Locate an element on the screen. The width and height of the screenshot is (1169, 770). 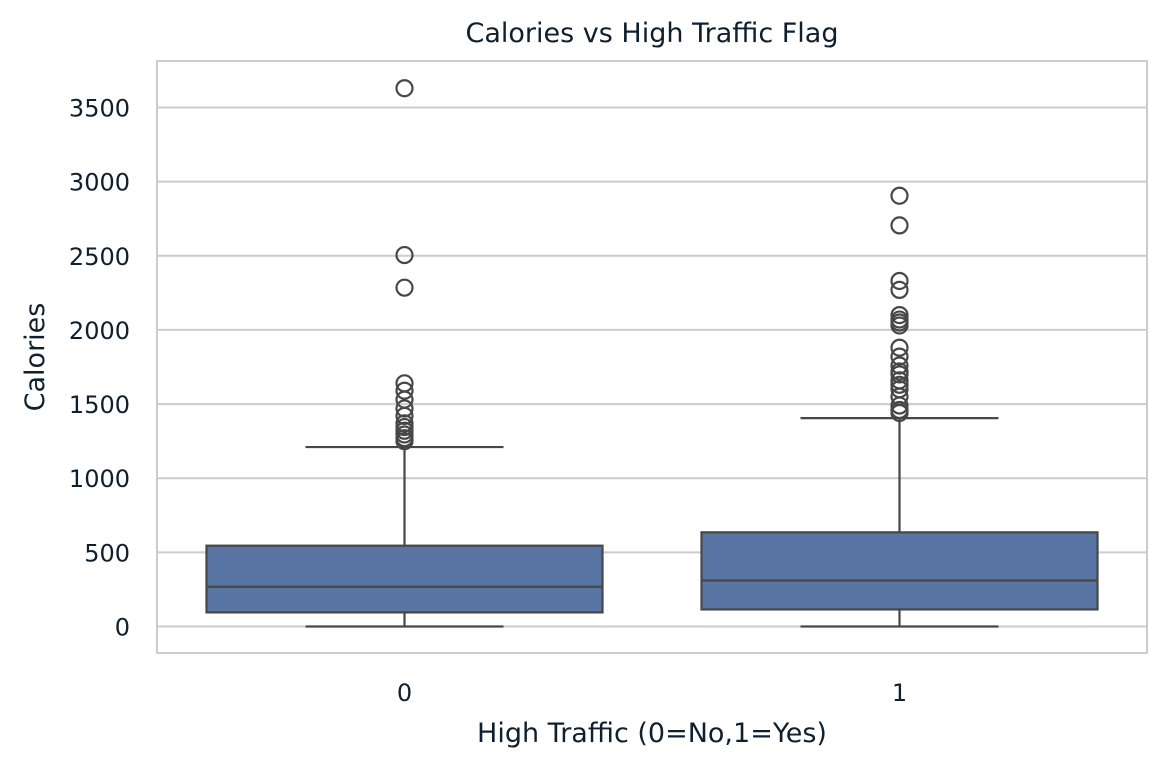
x-tick-label: 0 is located at coordinates (404, 693).